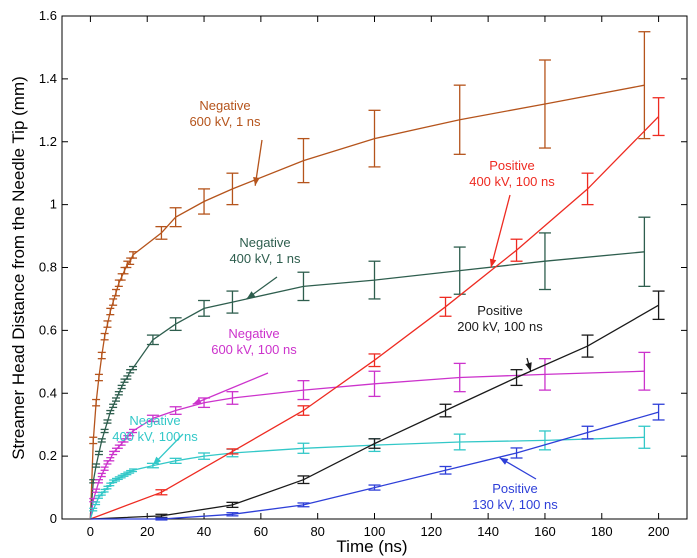 The width and height of the screenshot is (697, 558). What do you see at coordinates (48, 329) in the screenshot?
I see `y-tick-label: 0.6` at bounding box center [48, 329].